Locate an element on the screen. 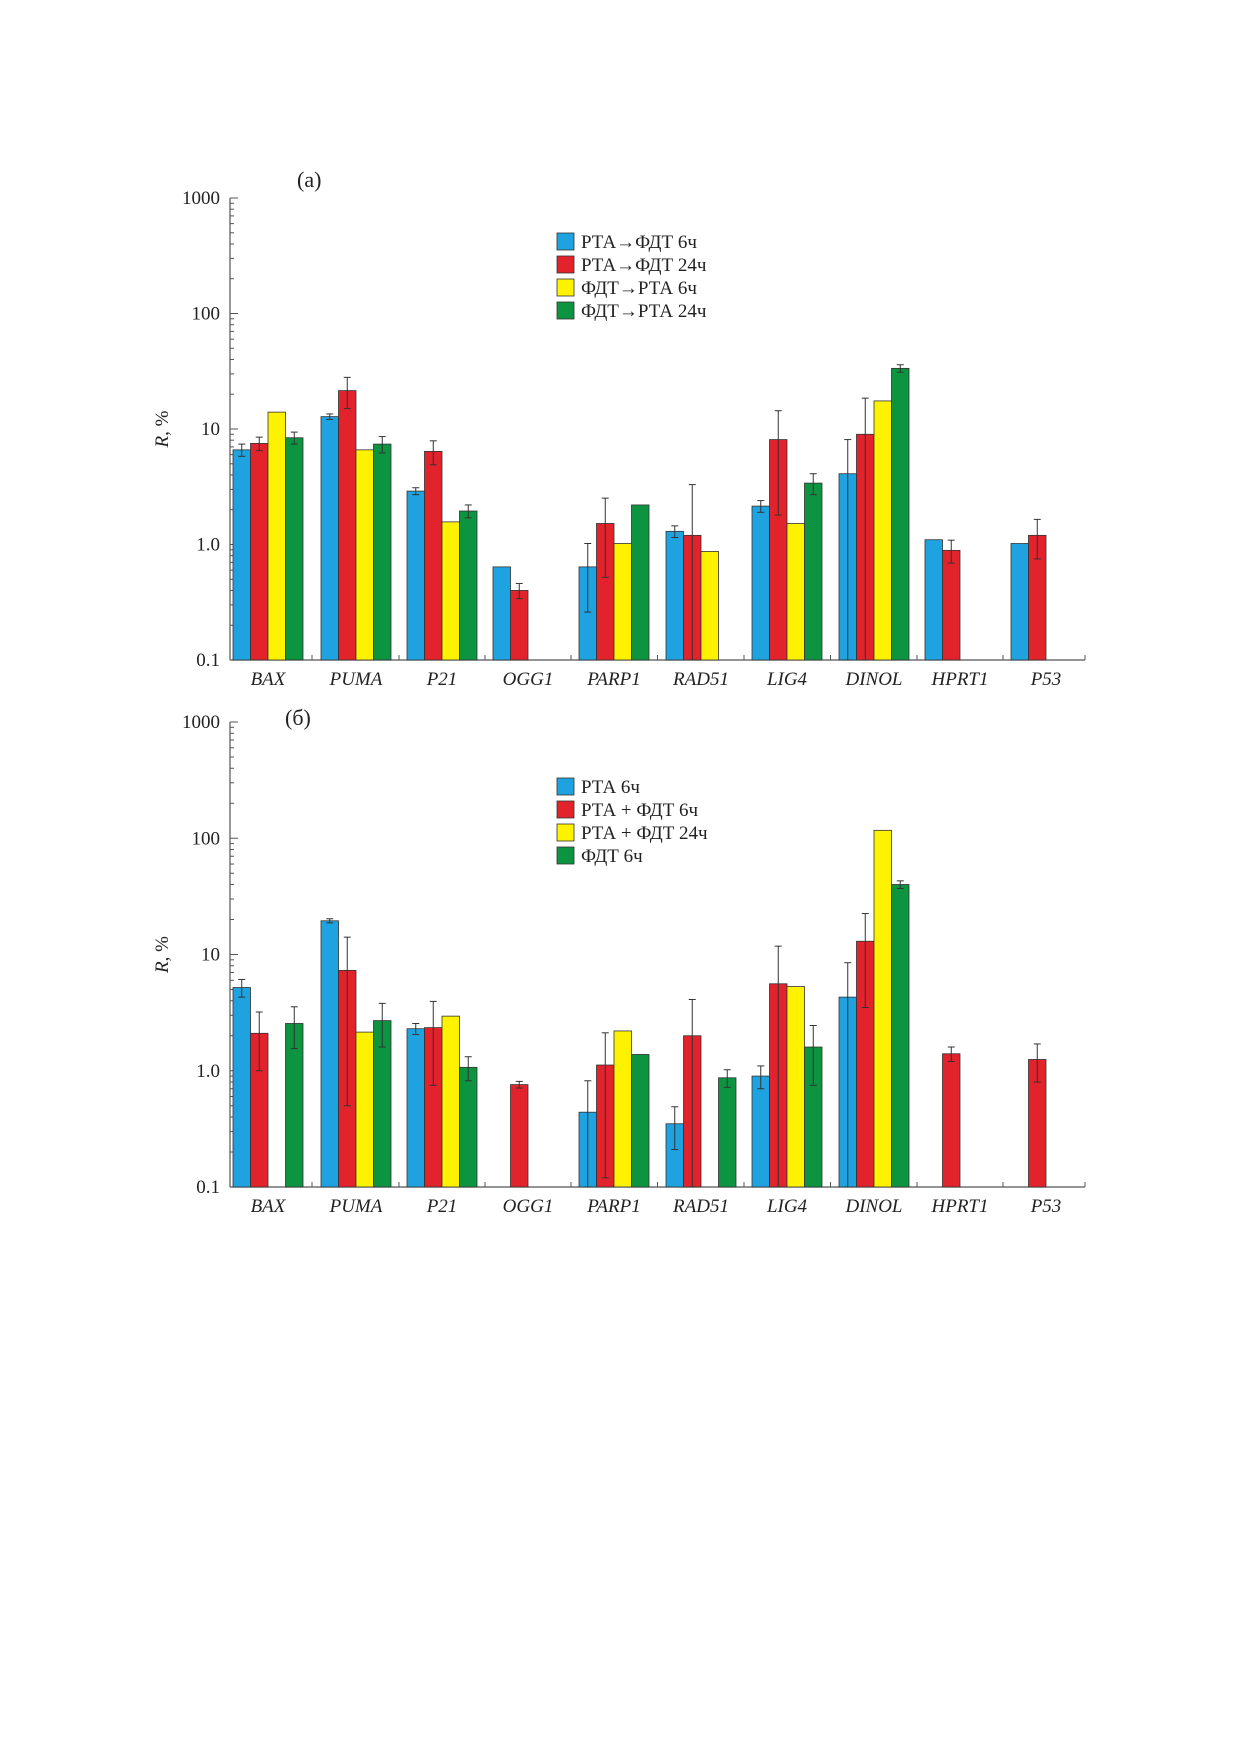 This screenshot has width=1240, height=1754. panel-label: (б) is located at coordinates (298, 717).